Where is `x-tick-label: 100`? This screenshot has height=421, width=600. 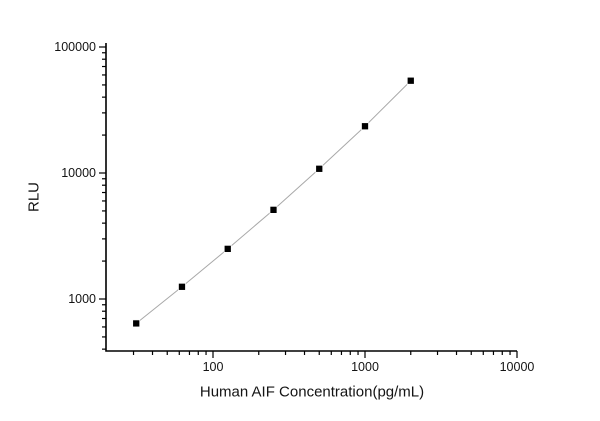
x-tick-label: 100 is located at coordinates (213, 367).